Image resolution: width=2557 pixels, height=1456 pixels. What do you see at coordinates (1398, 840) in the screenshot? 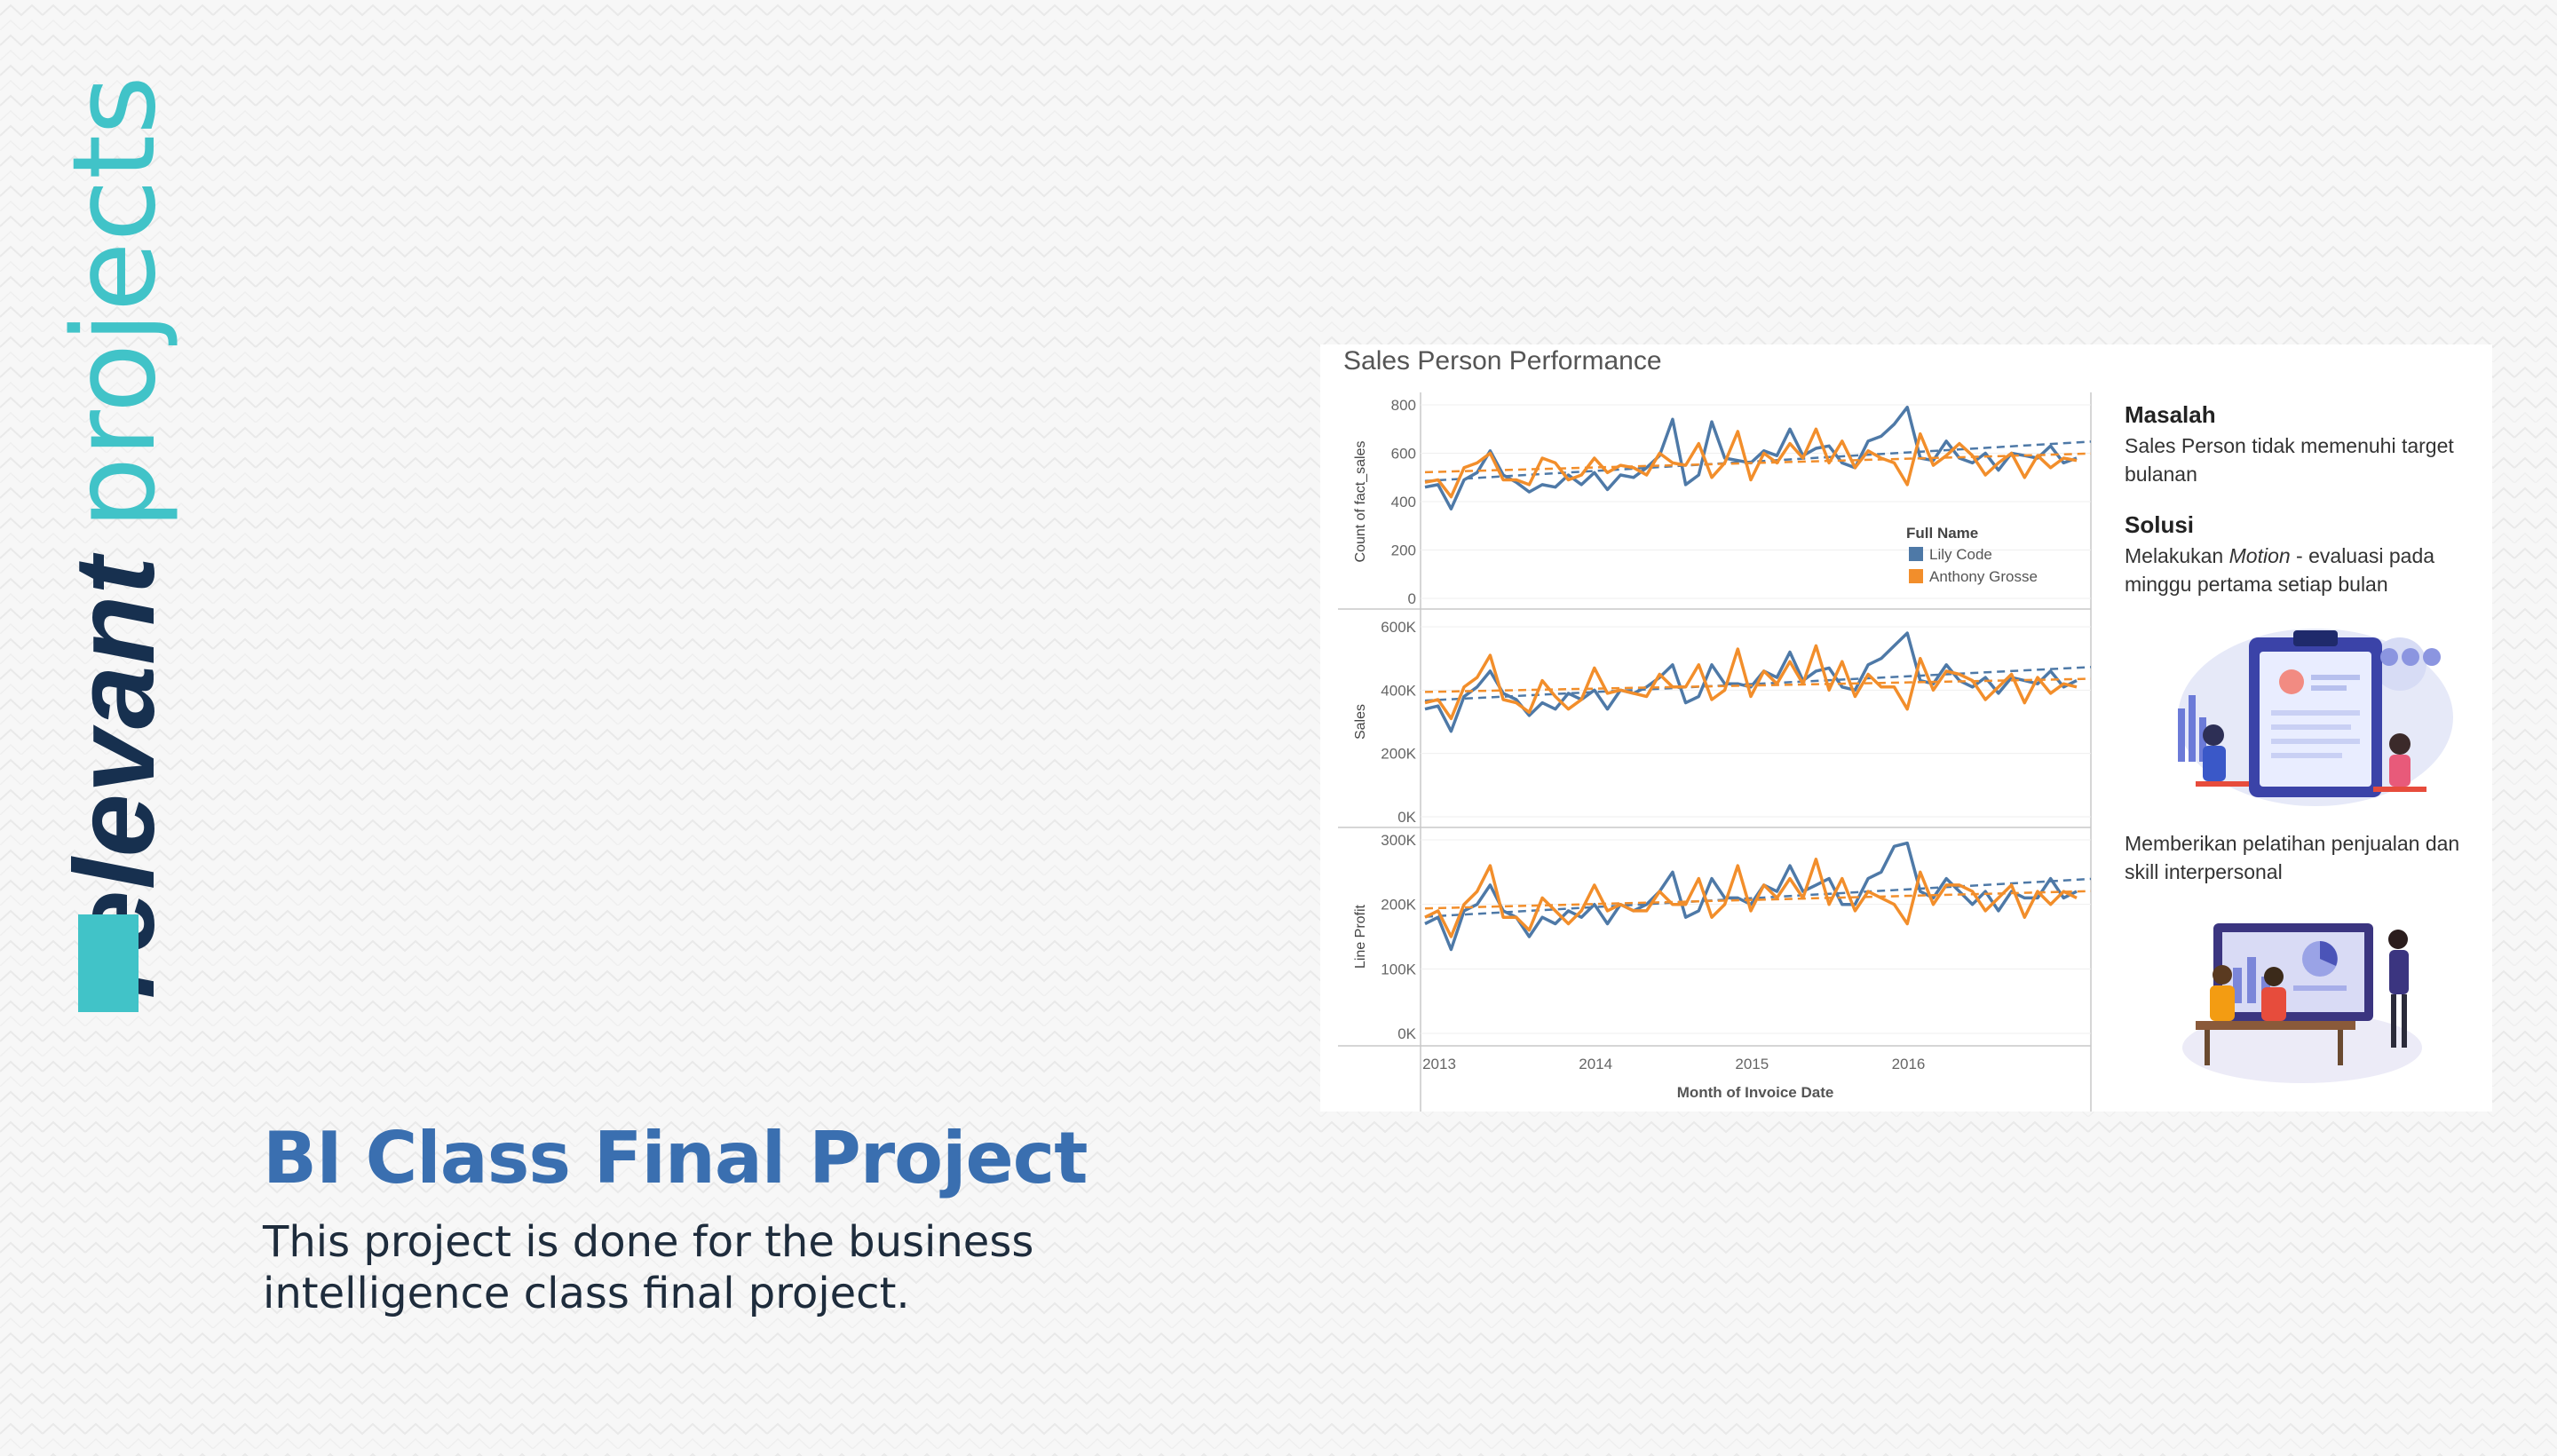
I see `y-tick-label: 300K` at bounding box center [1398, 840].